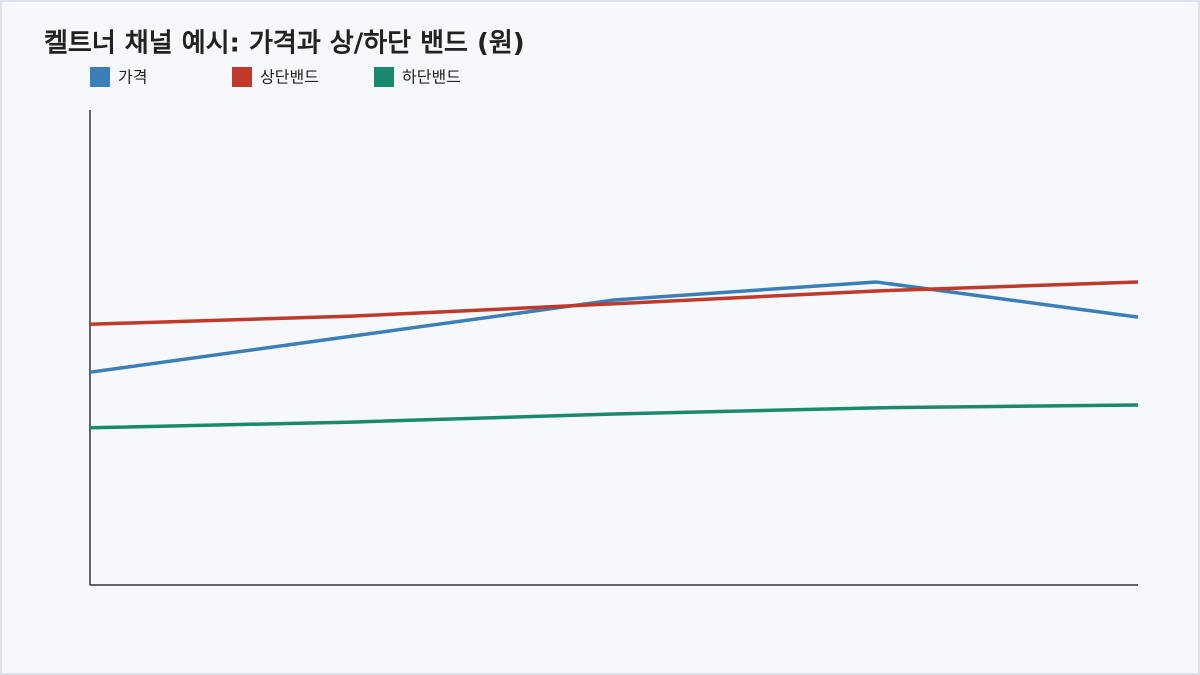 This screenshot has height=675, width=1200. Describe the element at coordinates (284, 44) in the screenshot. I see `chart-title: 켈트너 채널 예시: 가격과 상/하단 밴드 (원)` at that location.